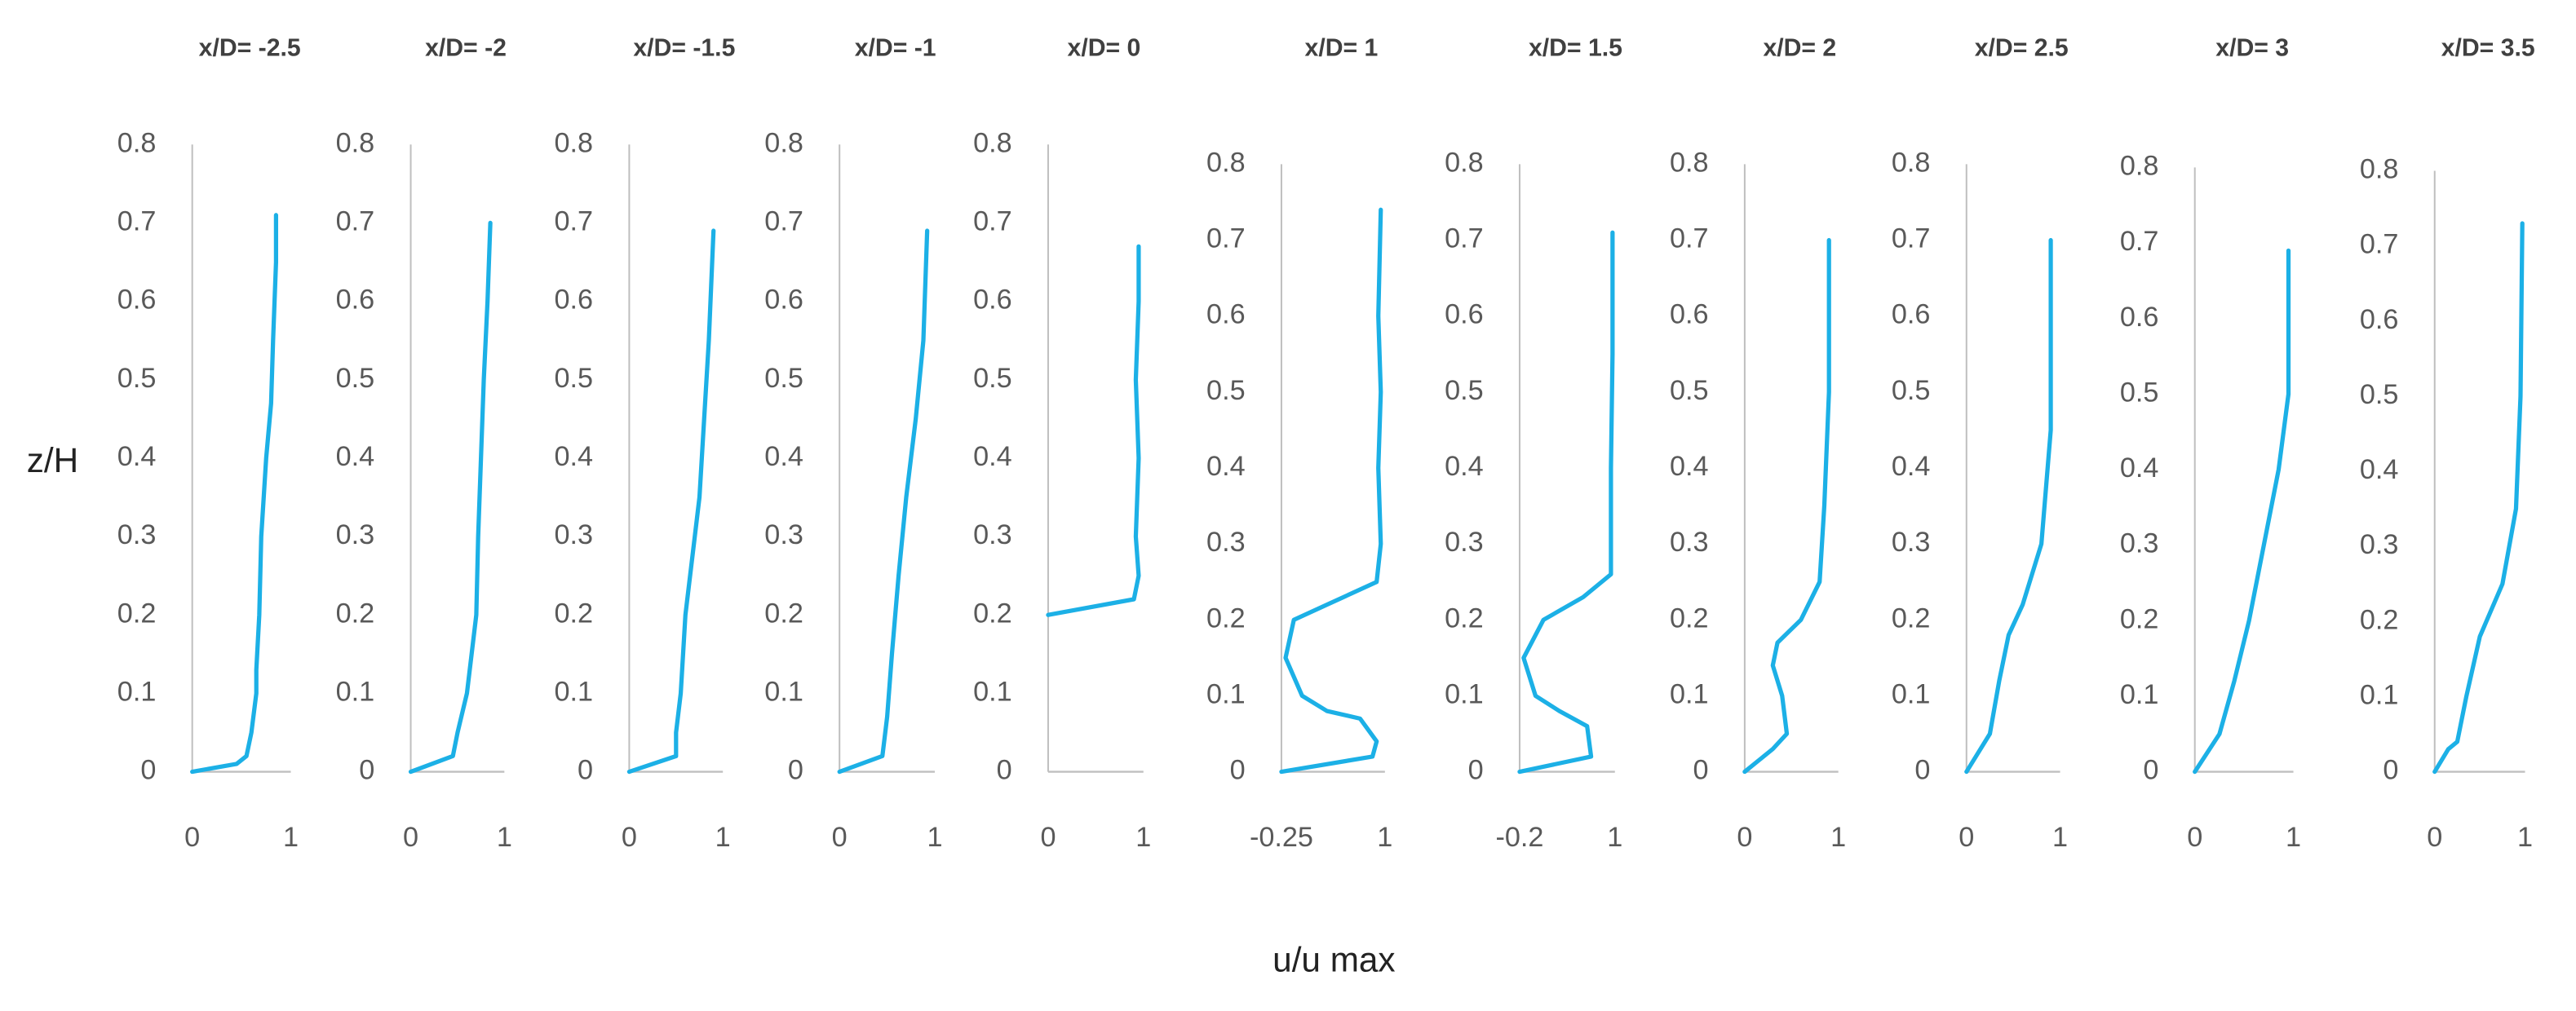 The height and width of the screenshot is (1011, 2576). What do you see at coordinates (1575, 47) in the screenshot?
I see `panel-title: x/D= 1.5` at bounding box center [1575, 47].